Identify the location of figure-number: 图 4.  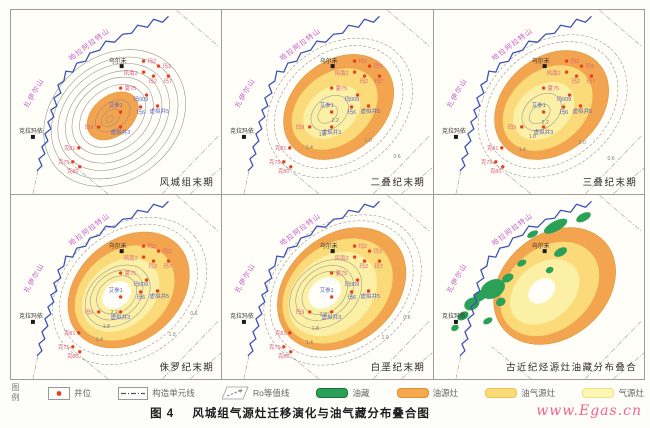
(162, 414).